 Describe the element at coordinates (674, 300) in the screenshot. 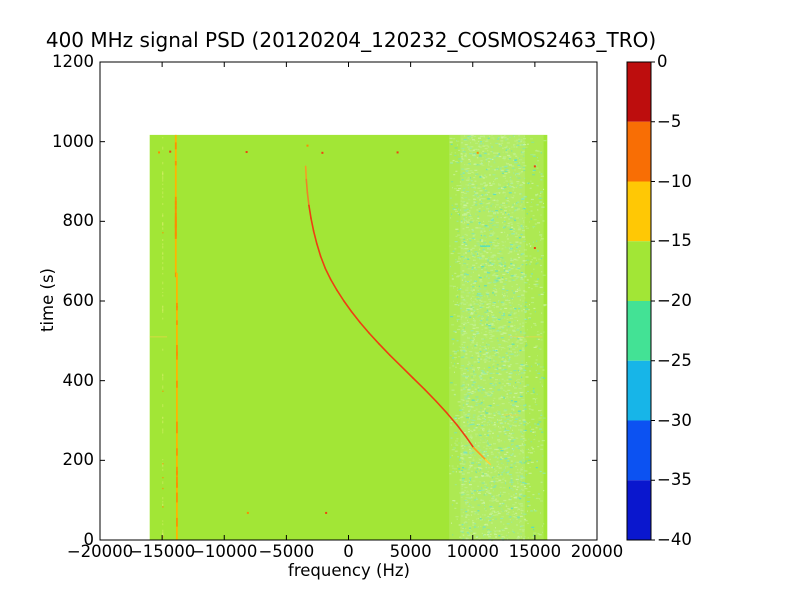

I see `colorbar-tick-label: −20` at that location.